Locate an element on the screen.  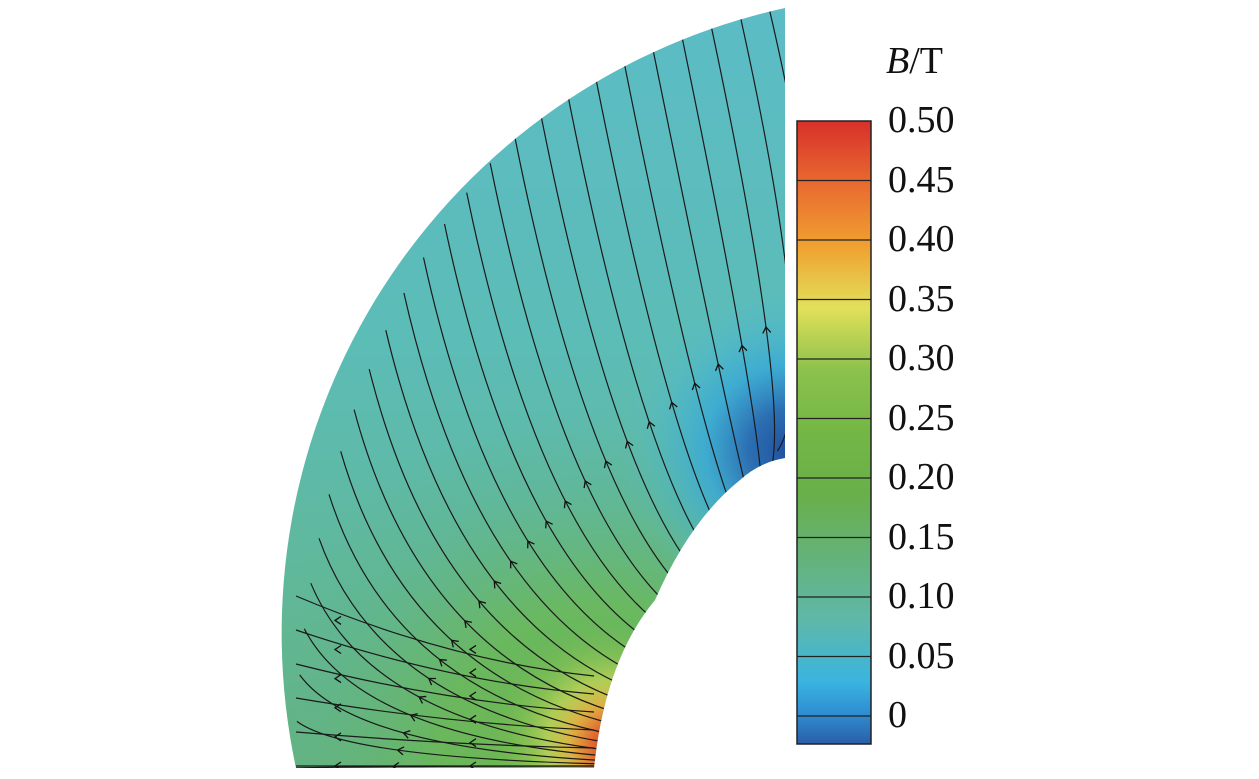
colorbar-tick-label: 0.20 is located at coordinates (921, 477).